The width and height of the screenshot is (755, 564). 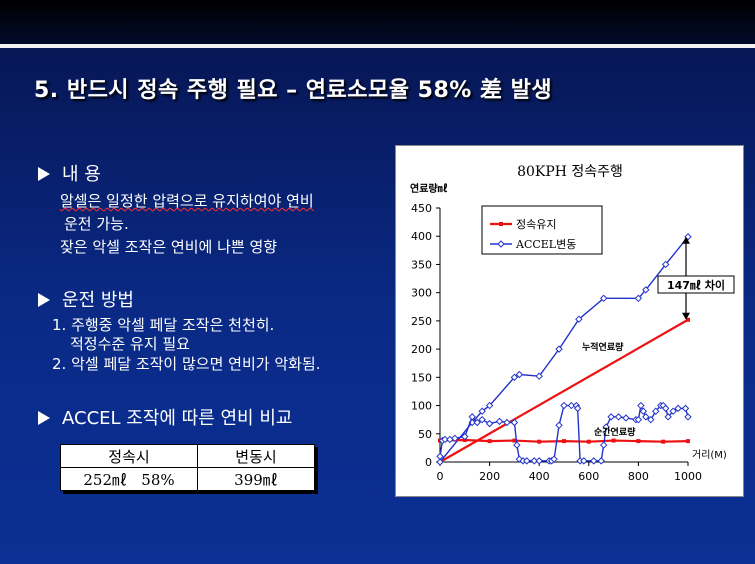 What do you see at coordinates (588, 476) in the screenshot?
I see `x-tick-label: 600` at bounding box center [588, 476].